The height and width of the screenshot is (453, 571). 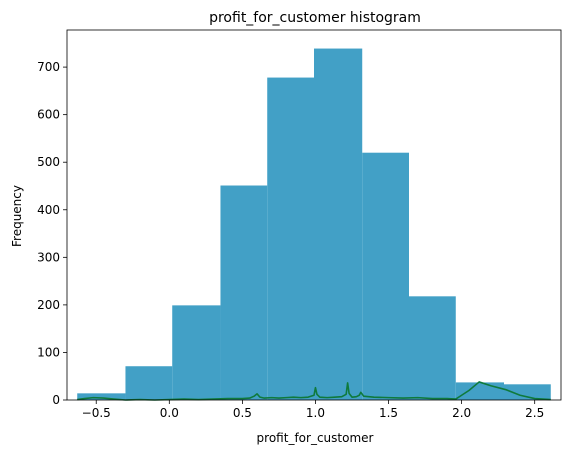 I want to click on x-tick-label: 2.5, so click(x=534, y=413).